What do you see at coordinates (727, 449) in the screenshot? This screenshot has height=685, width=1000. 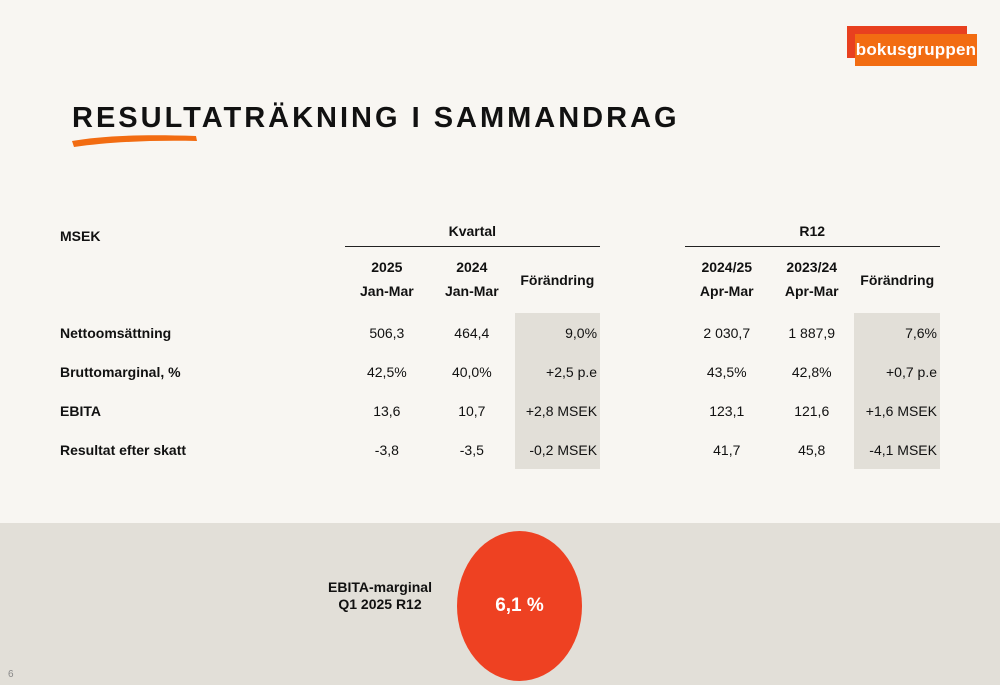 I see `cell: 41,7` at bounding box center [727, 449].